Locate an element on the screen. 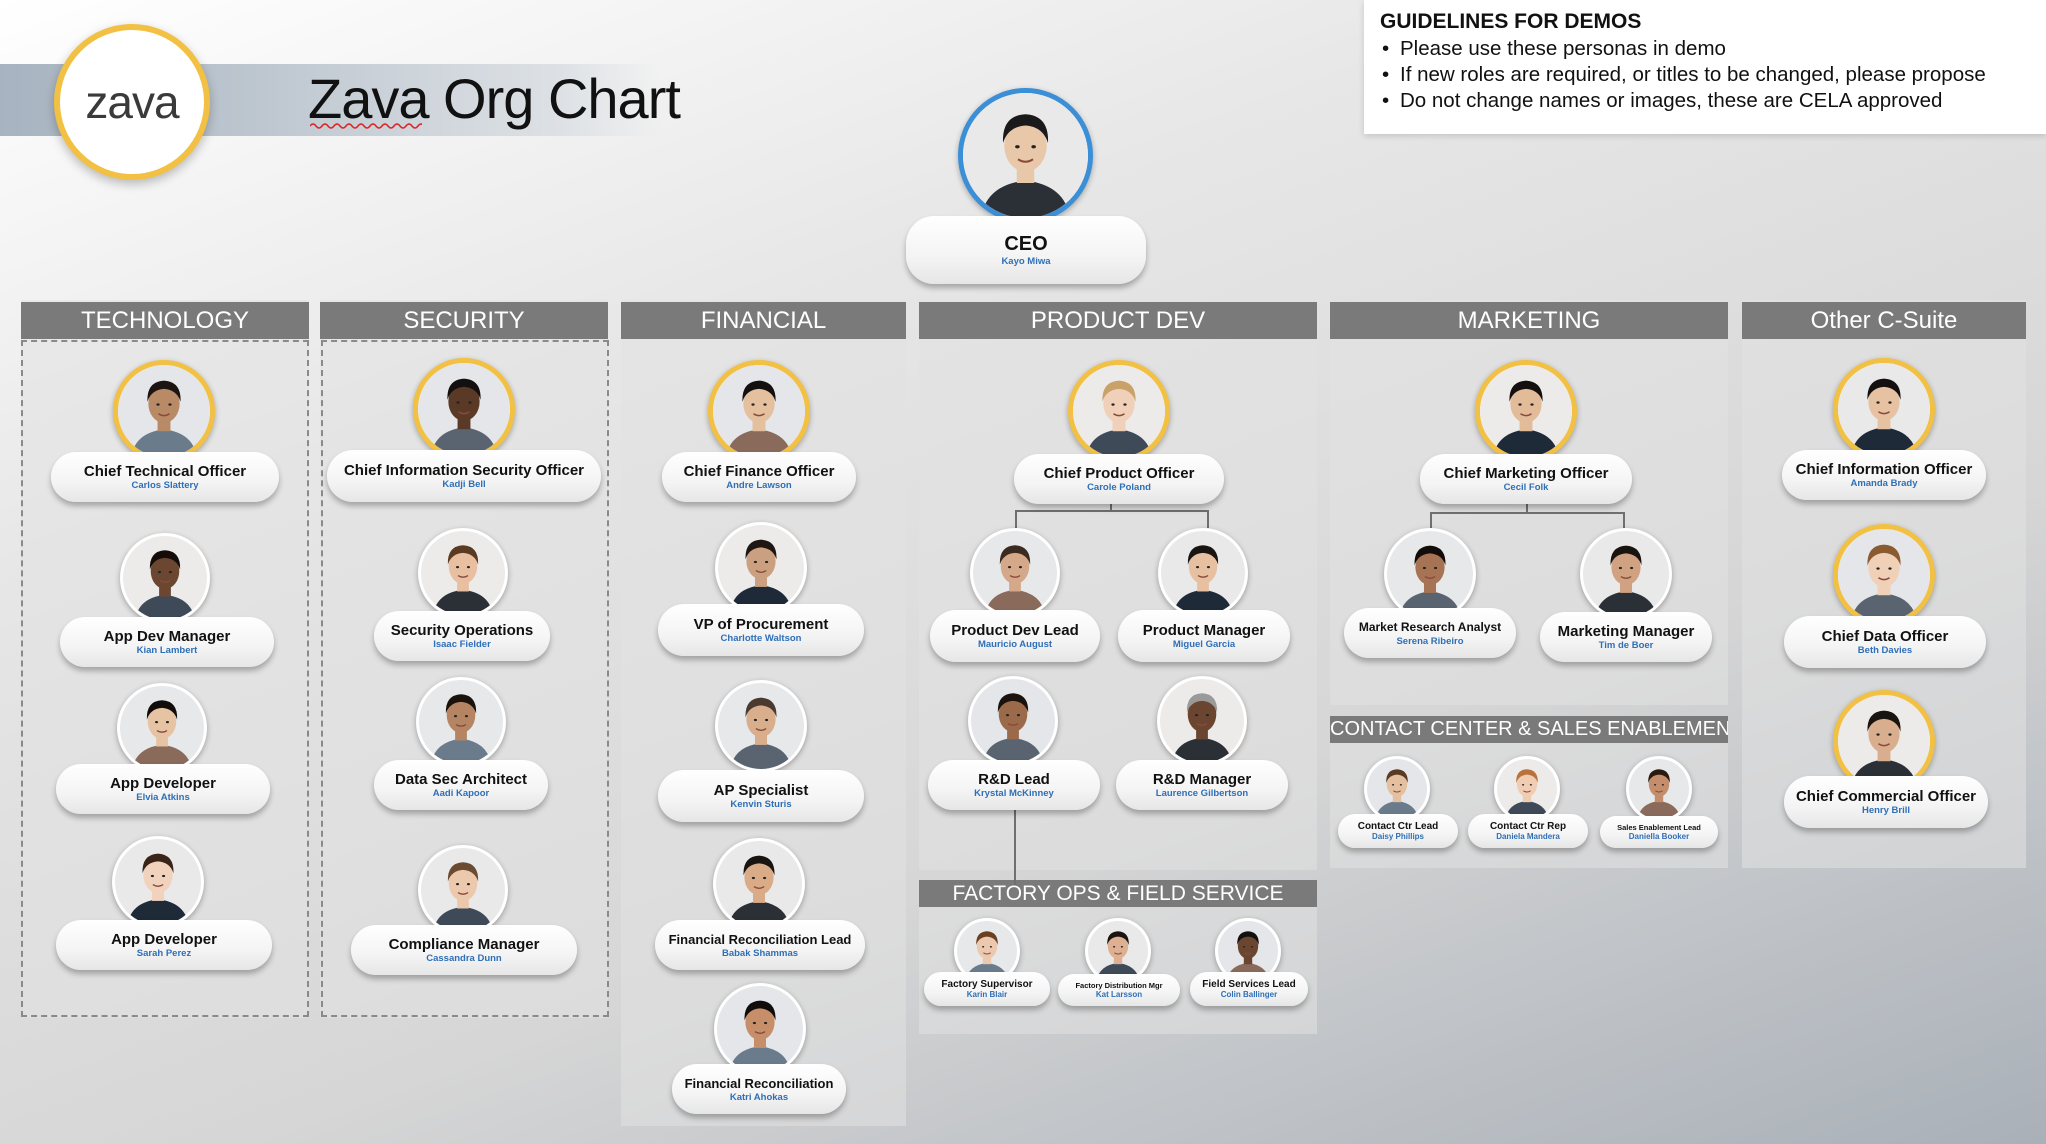 This screenshot has height=1144, width=2046. security-dashed-border is located at coordinates (465, 678).